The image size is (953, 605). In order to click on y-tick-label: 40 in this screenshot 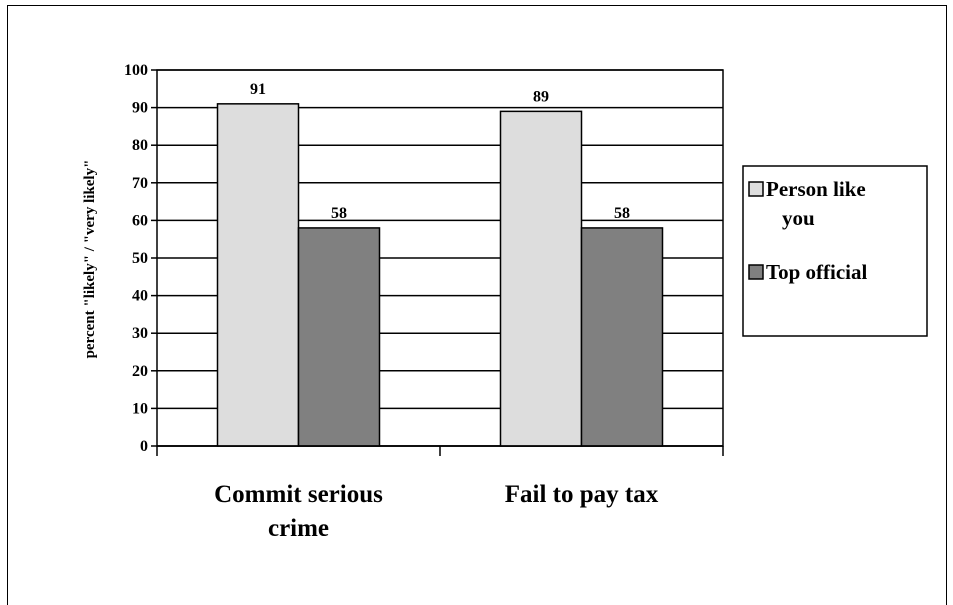, I will do `click(140, 296)`.